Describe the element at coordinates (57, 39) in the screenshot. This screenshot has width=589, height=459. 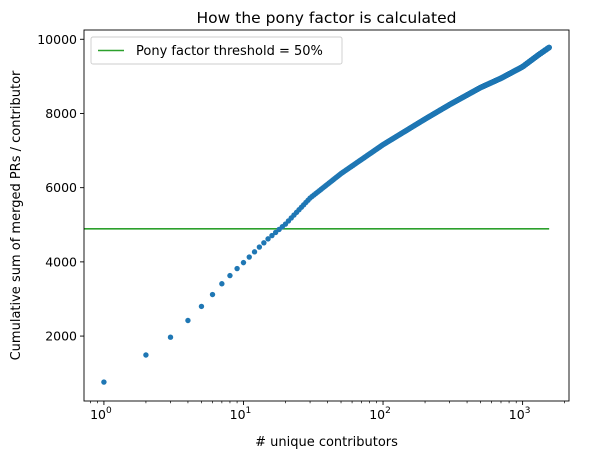
I see `y-tick-label: 10000` at that location.